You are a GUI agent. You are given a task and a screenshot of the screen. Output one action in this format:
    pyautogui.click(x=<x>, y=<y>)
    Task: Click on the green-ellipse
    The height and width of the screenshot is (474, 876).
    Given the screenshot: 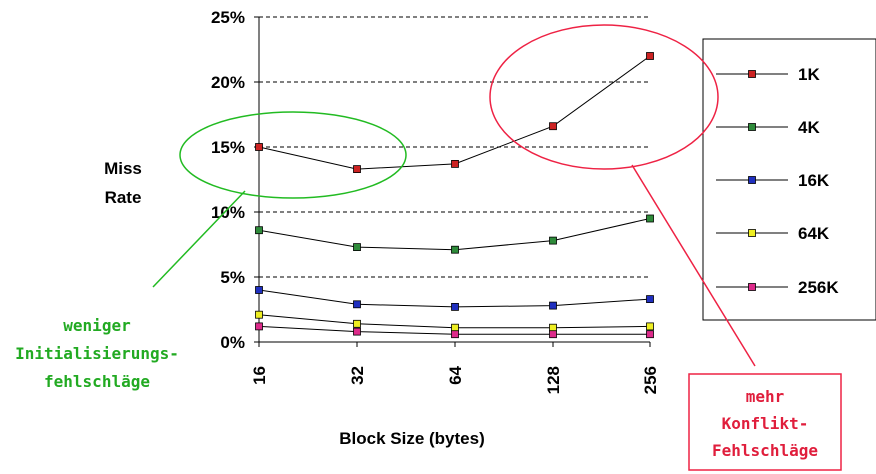 What is the action you would take?
    pyautogui.click(x=293, y=155)
    